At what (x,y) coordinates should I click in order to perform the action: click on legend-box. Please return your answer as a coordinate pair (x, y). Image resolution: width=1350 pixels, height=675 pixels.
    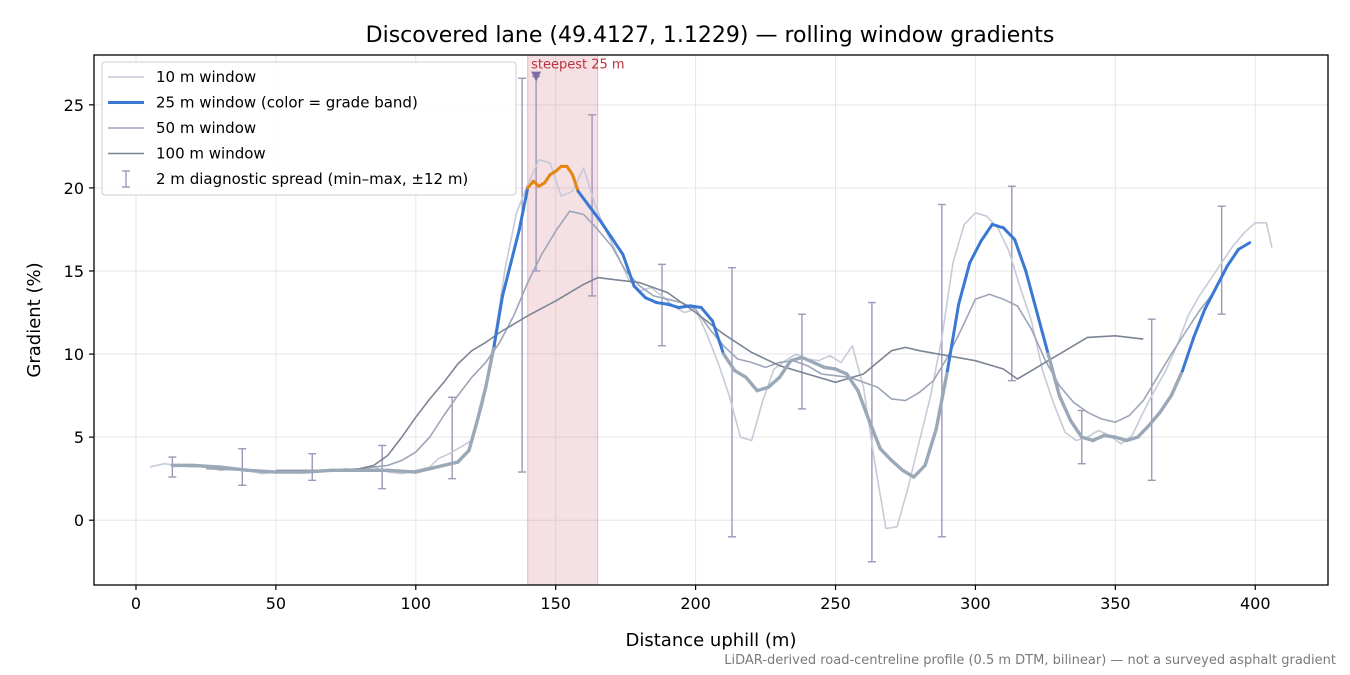
    Looking at the image, I should click on (309, 128).